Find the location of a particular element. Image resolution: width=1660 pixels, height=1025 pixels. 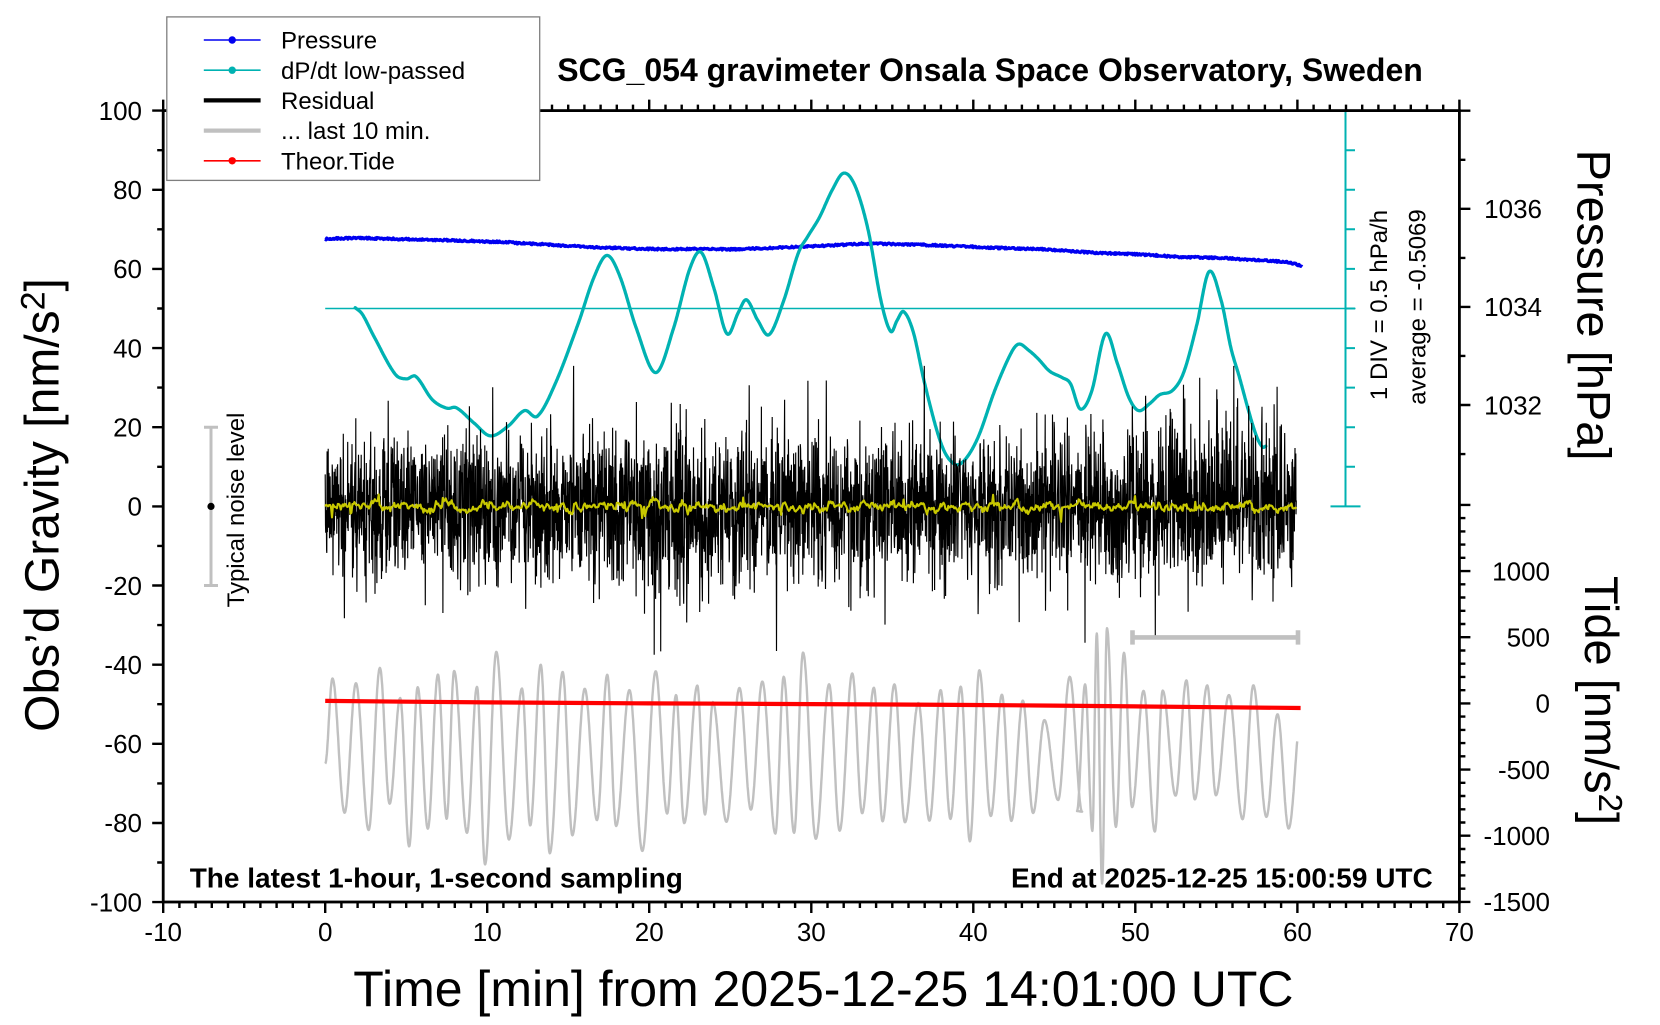

svg-text: -40 is located at coordinates (123, 665).